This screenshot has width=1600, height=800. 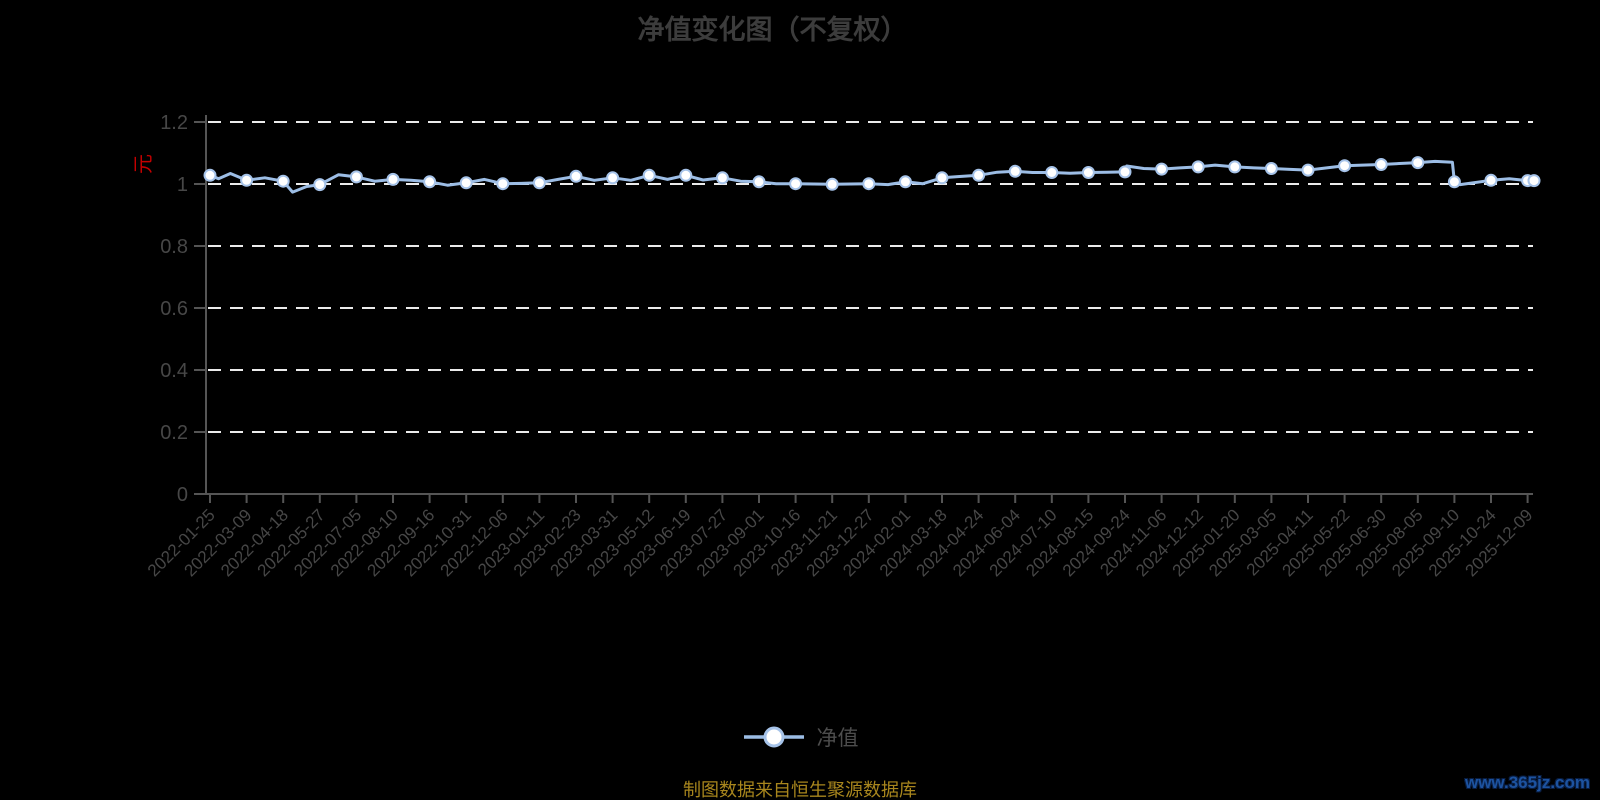 I want to click on y-tick-label: 1, so click(x=182, y=185).